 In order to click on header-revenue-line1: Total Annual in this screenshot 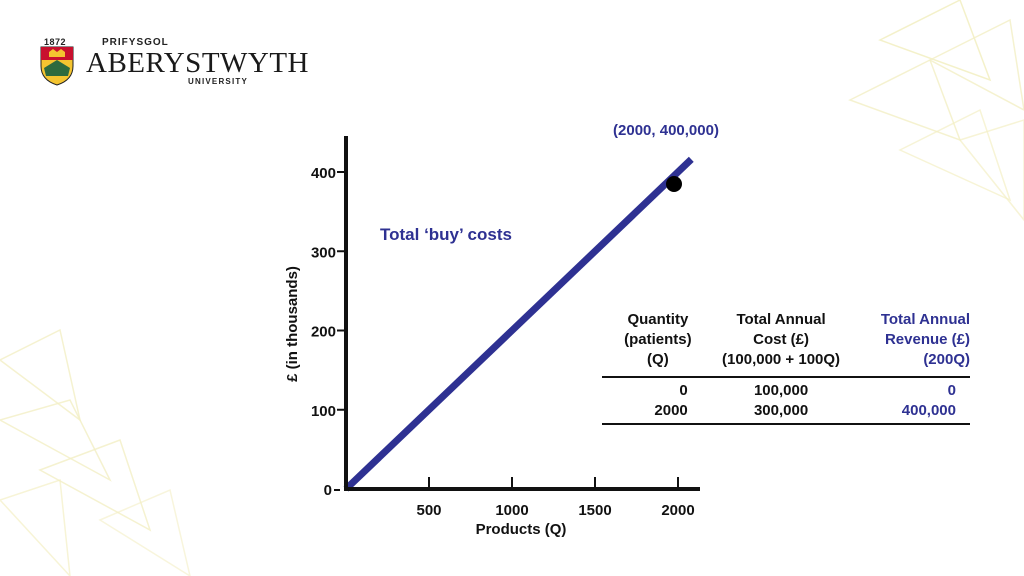, I will do `click(925, 319)`.